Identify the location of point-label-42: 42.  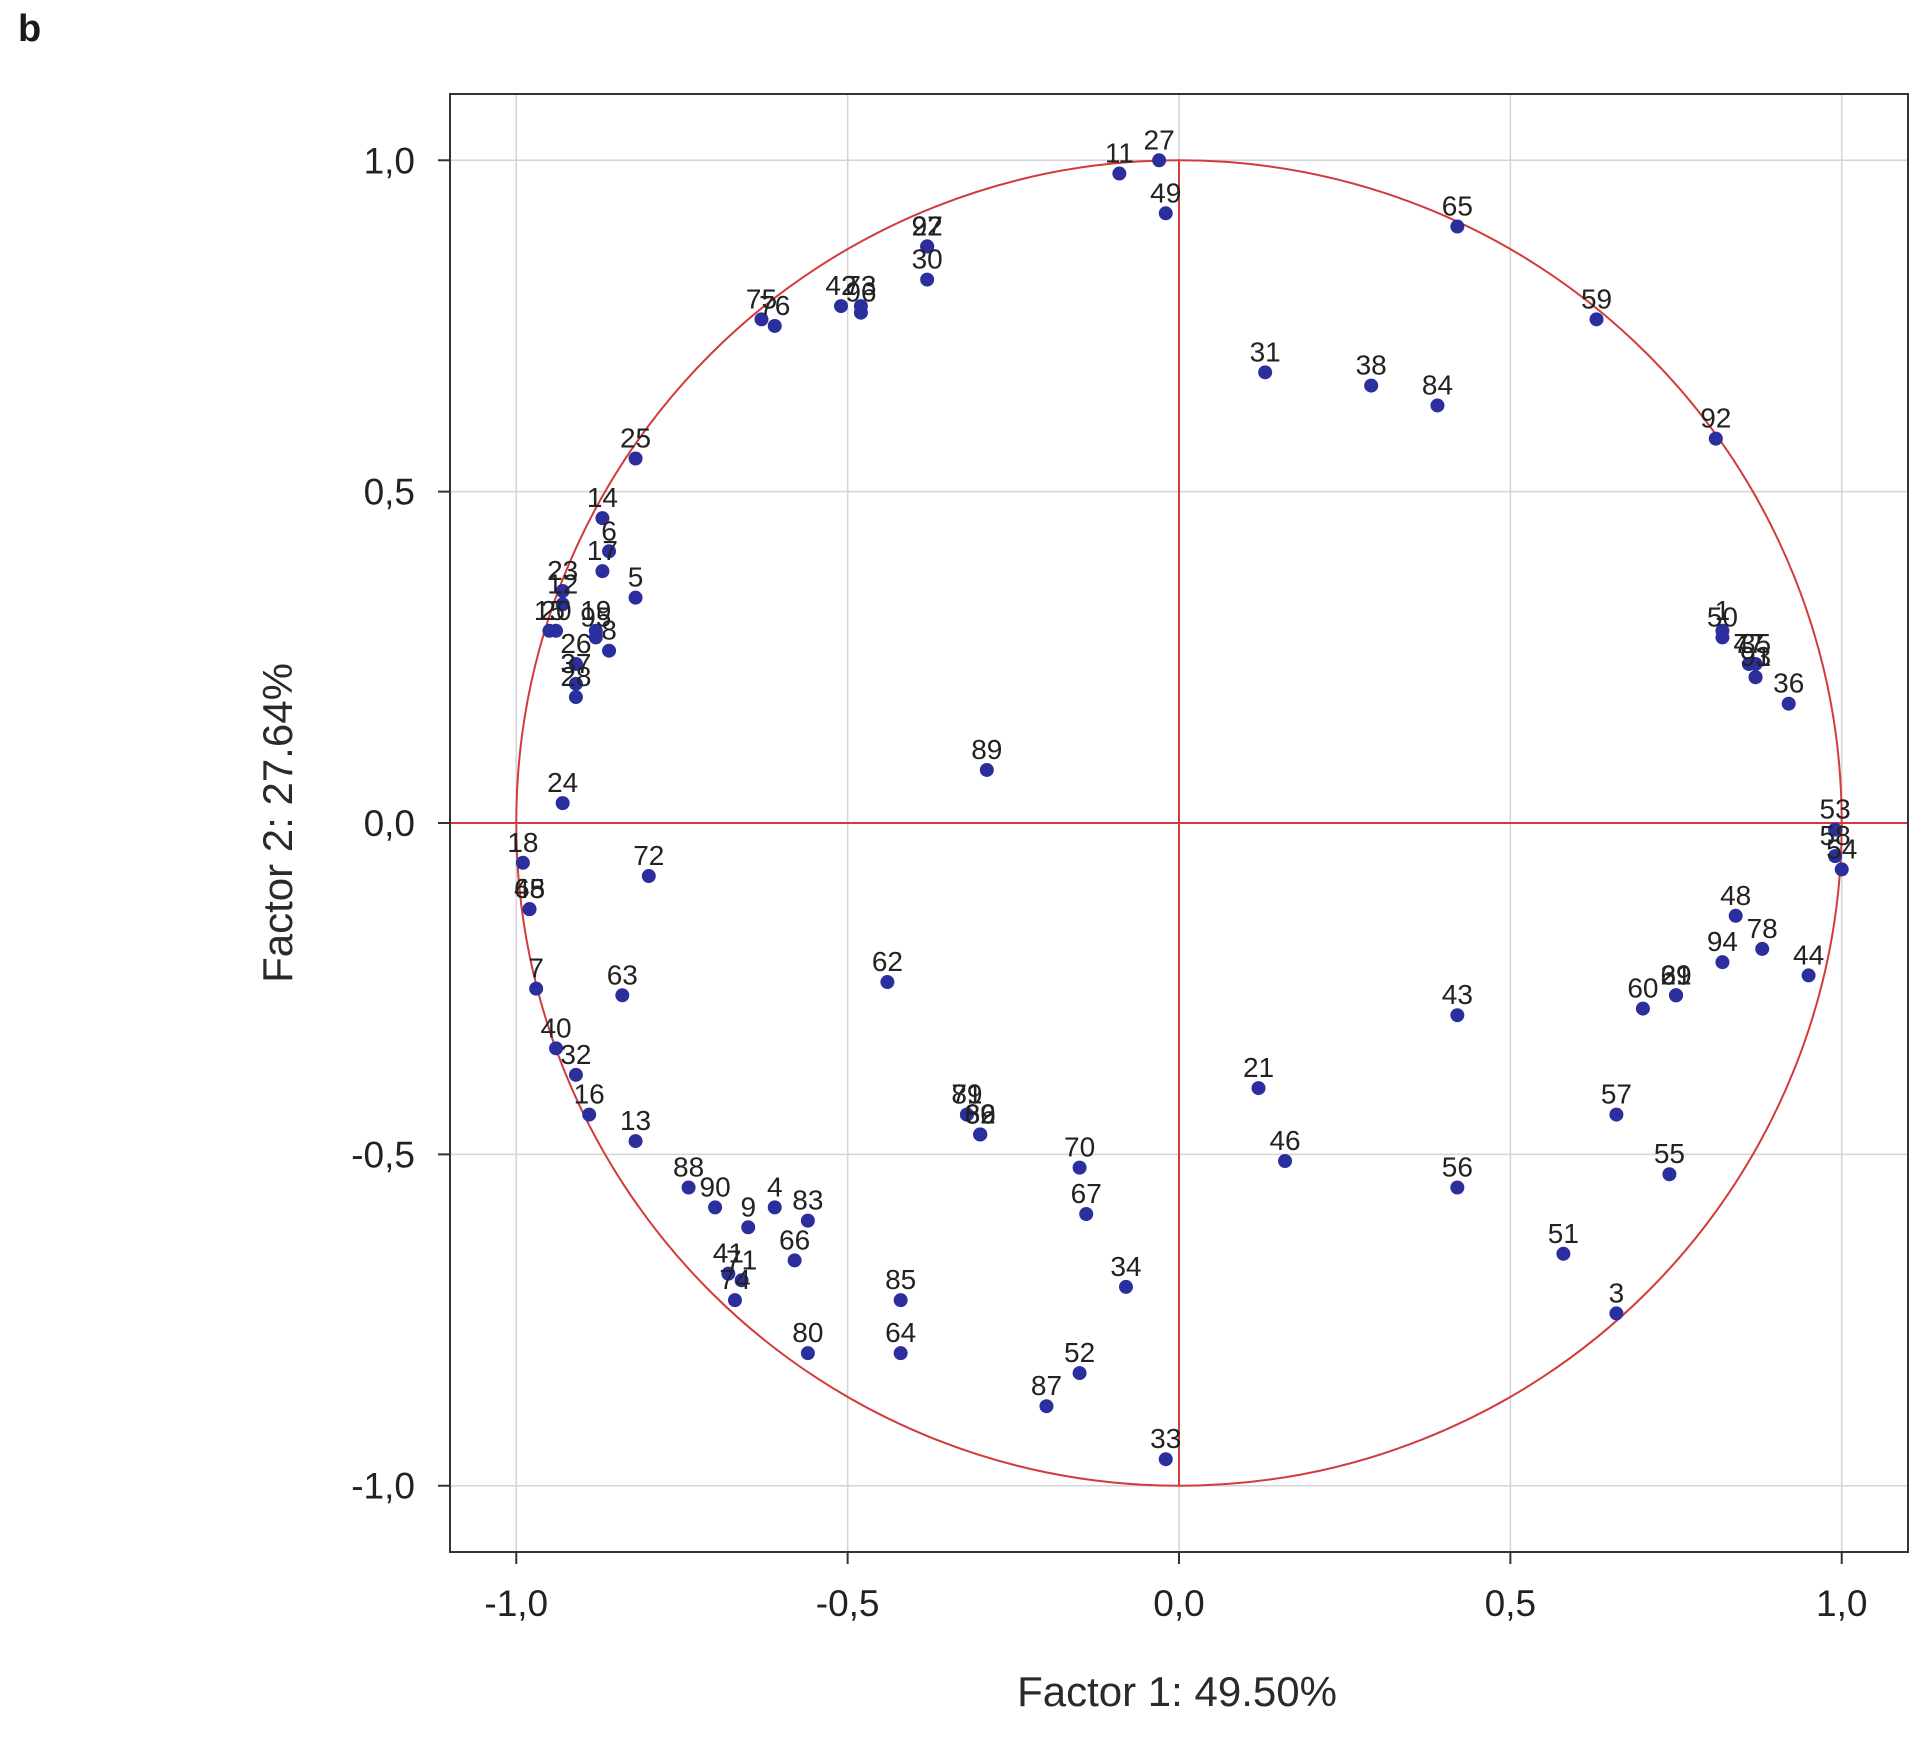
(840, 285).